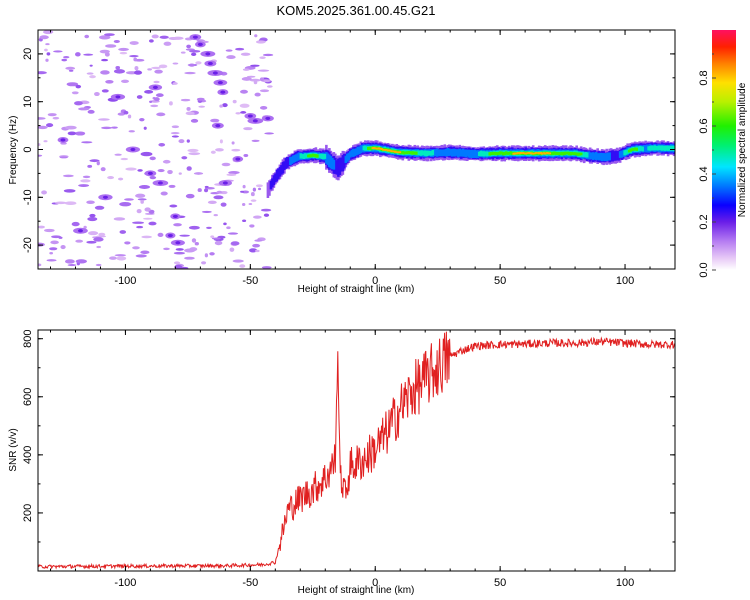 The height and width of the screenshot is (600, 750). I want to click on x-tick-label: -50, so click(250, 583).